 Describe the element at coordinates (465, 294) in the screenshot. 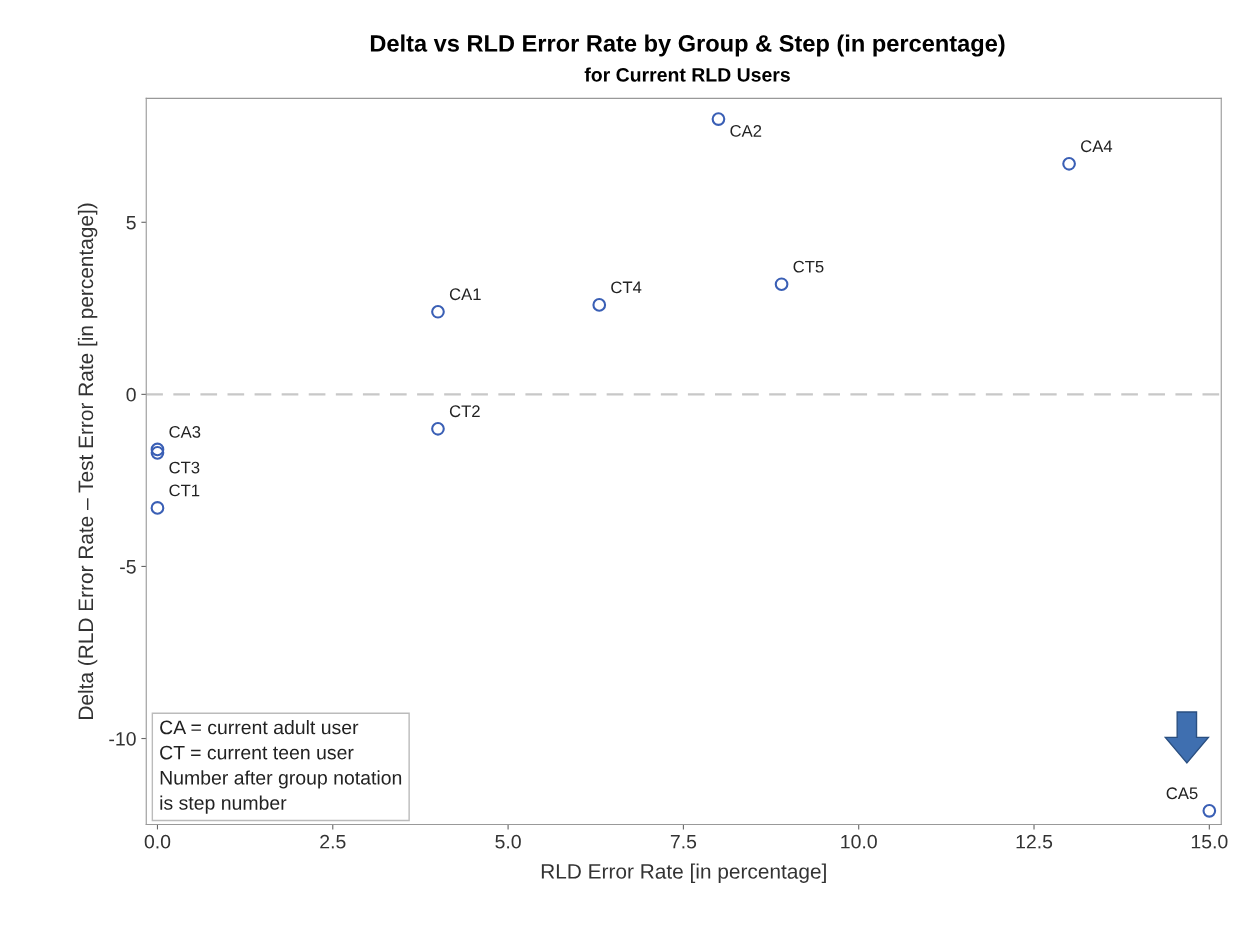

I see `annotation: CA1` at that location.